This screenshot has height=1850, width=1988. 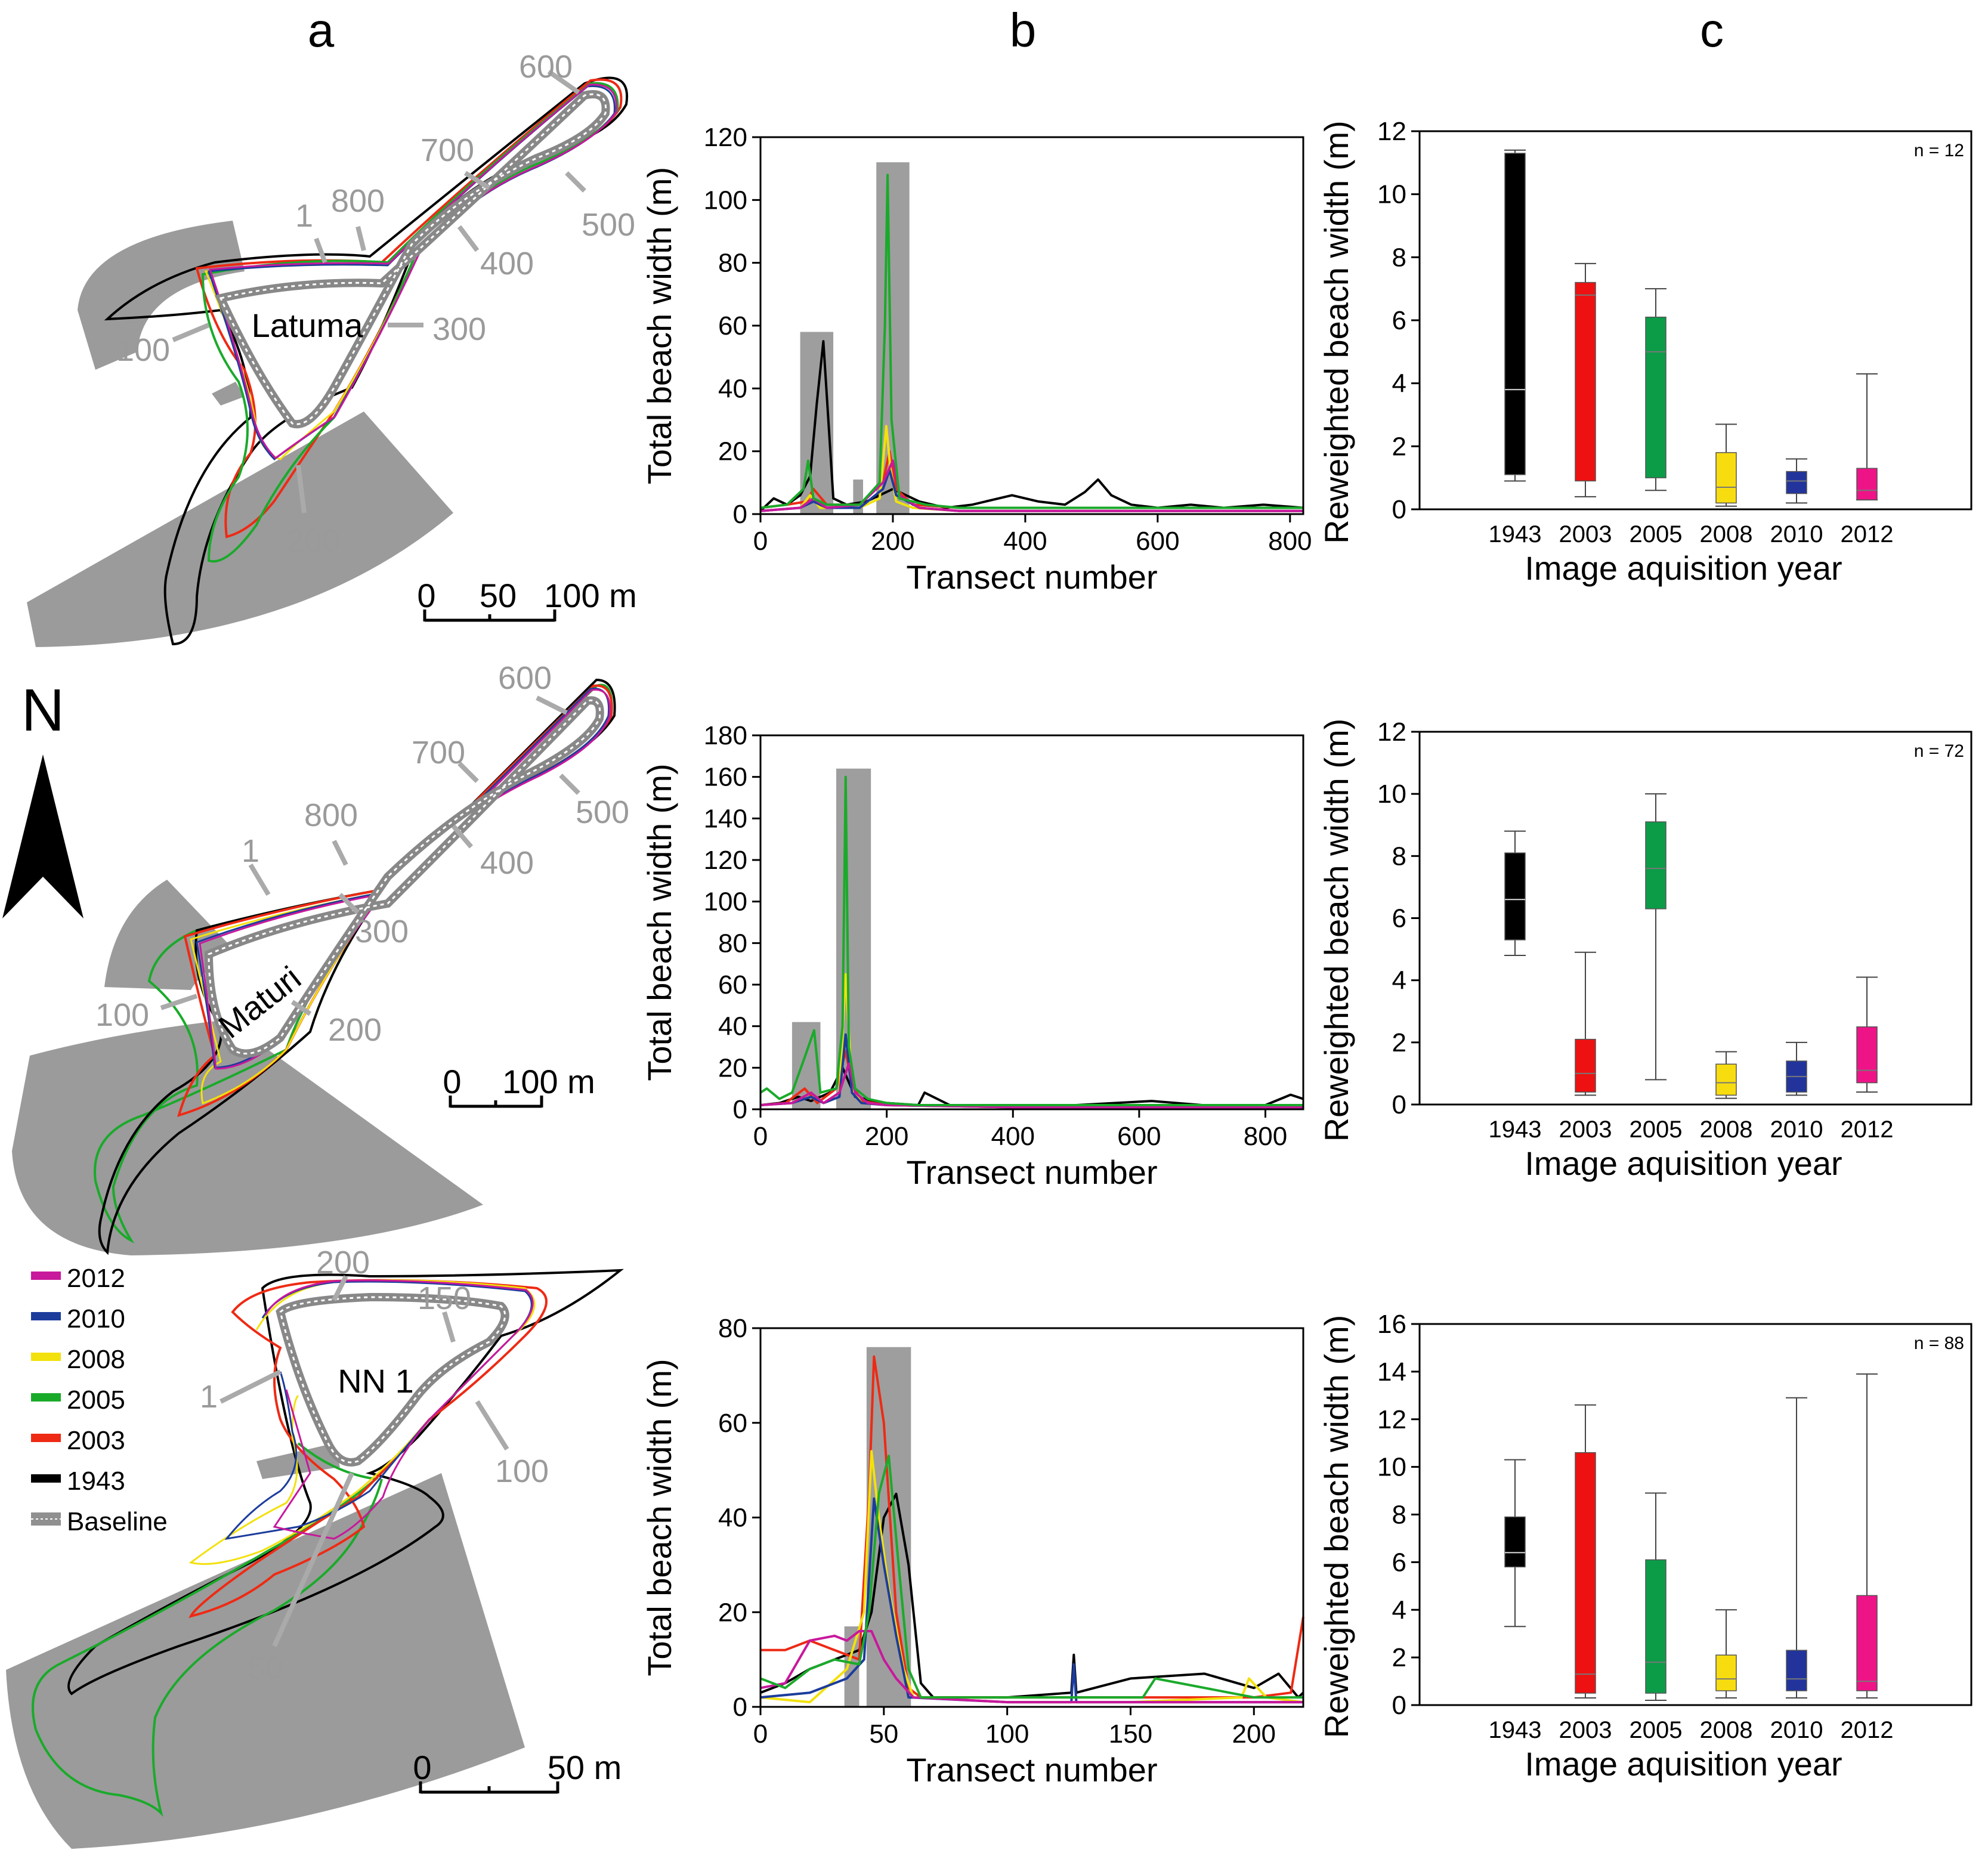 What do you see at coordinates (1796, 1730) in the screenshot?
I see `x-tick-label: 2010` at bounding box center [1796, 1730].